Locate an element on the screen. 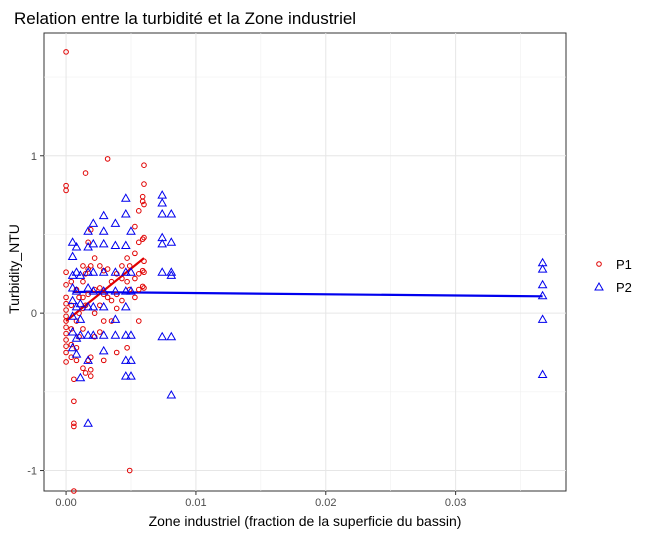  fit-line-p2 is located at coordinates (307, 294).